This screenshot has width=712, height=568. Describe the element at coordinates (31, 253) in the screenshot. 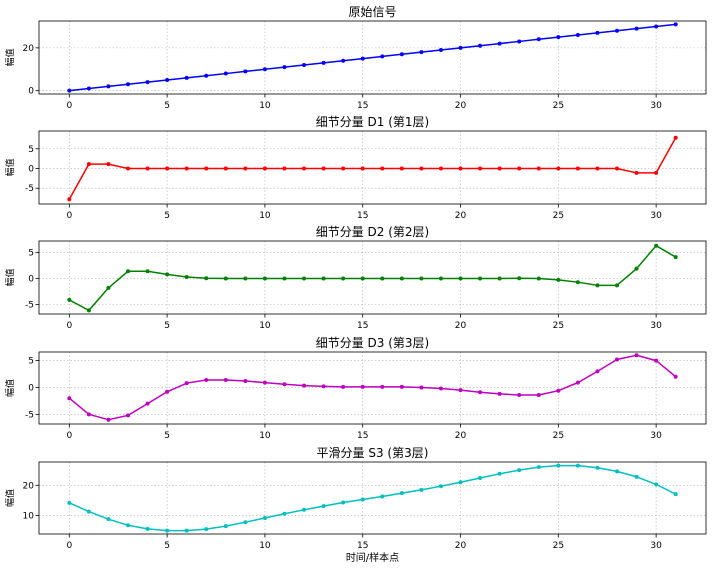

I see `y-tick-label: 5` at that location.